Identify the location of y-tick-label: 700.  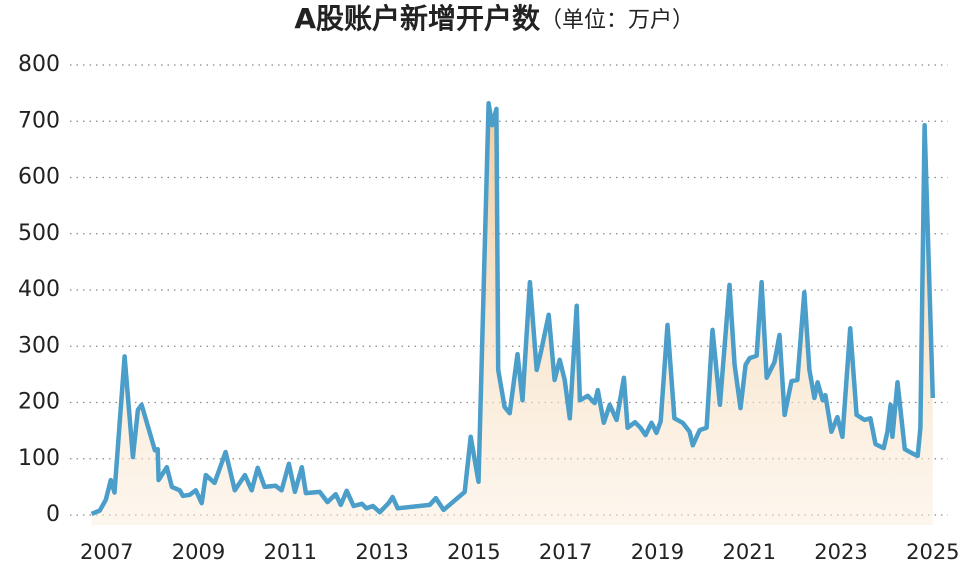
(39, 120).